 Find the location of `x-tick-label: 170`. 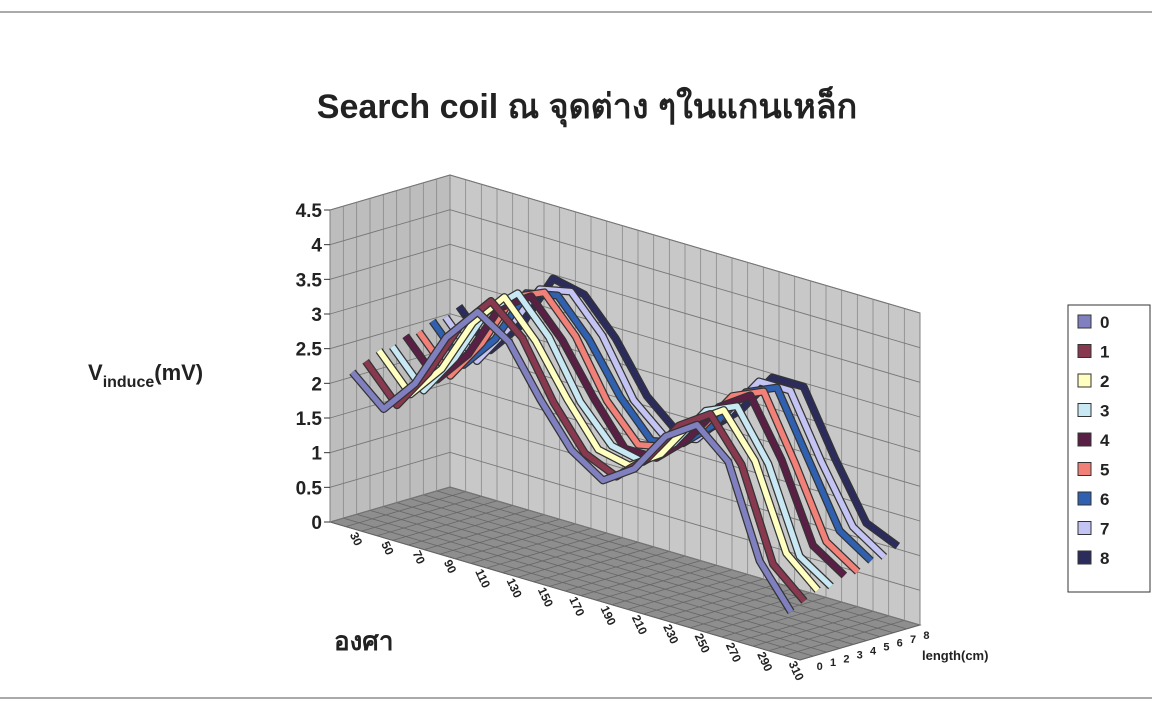

x-tick-label: 170 is located at coordinates (576, 606).